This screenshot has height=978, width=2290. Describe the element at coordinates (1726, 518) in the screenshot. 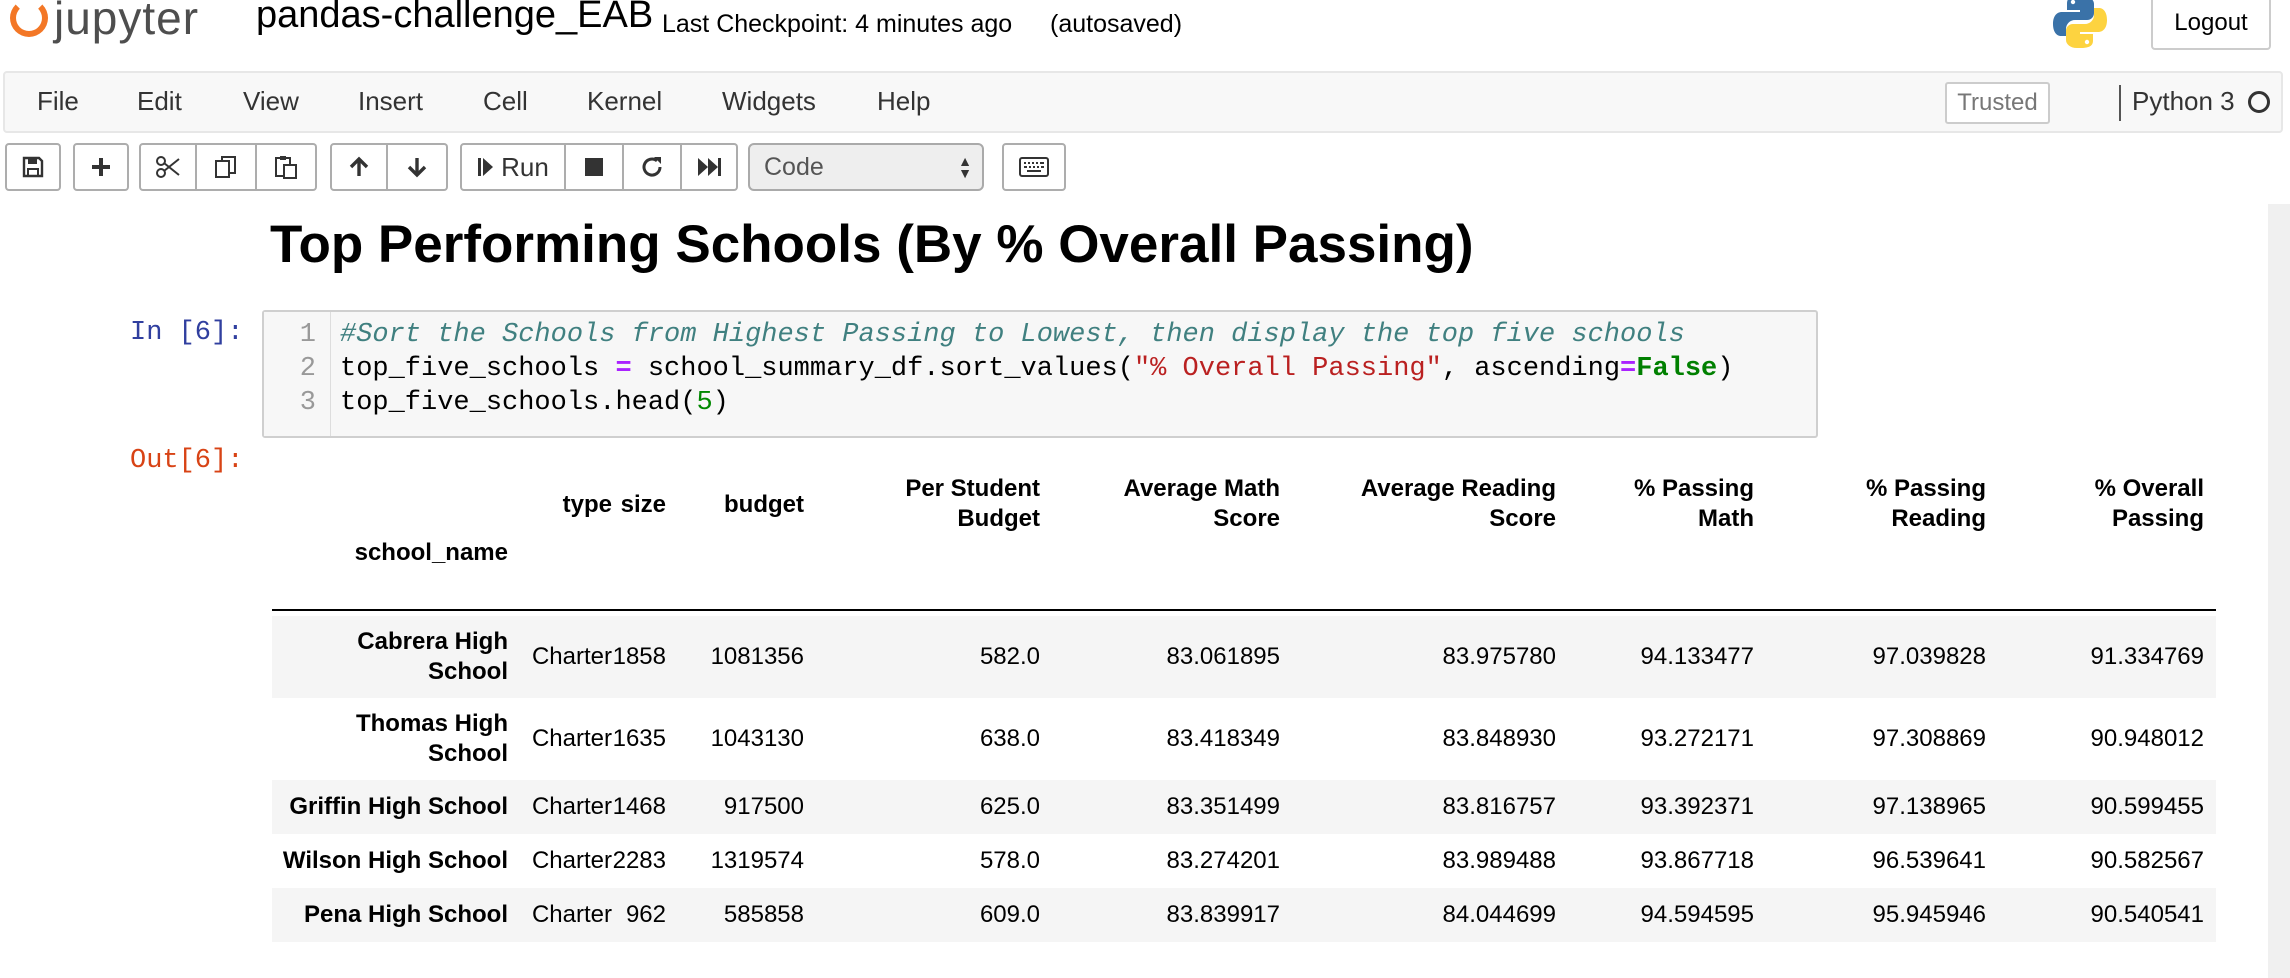

I see `column-header: Math` at that location.